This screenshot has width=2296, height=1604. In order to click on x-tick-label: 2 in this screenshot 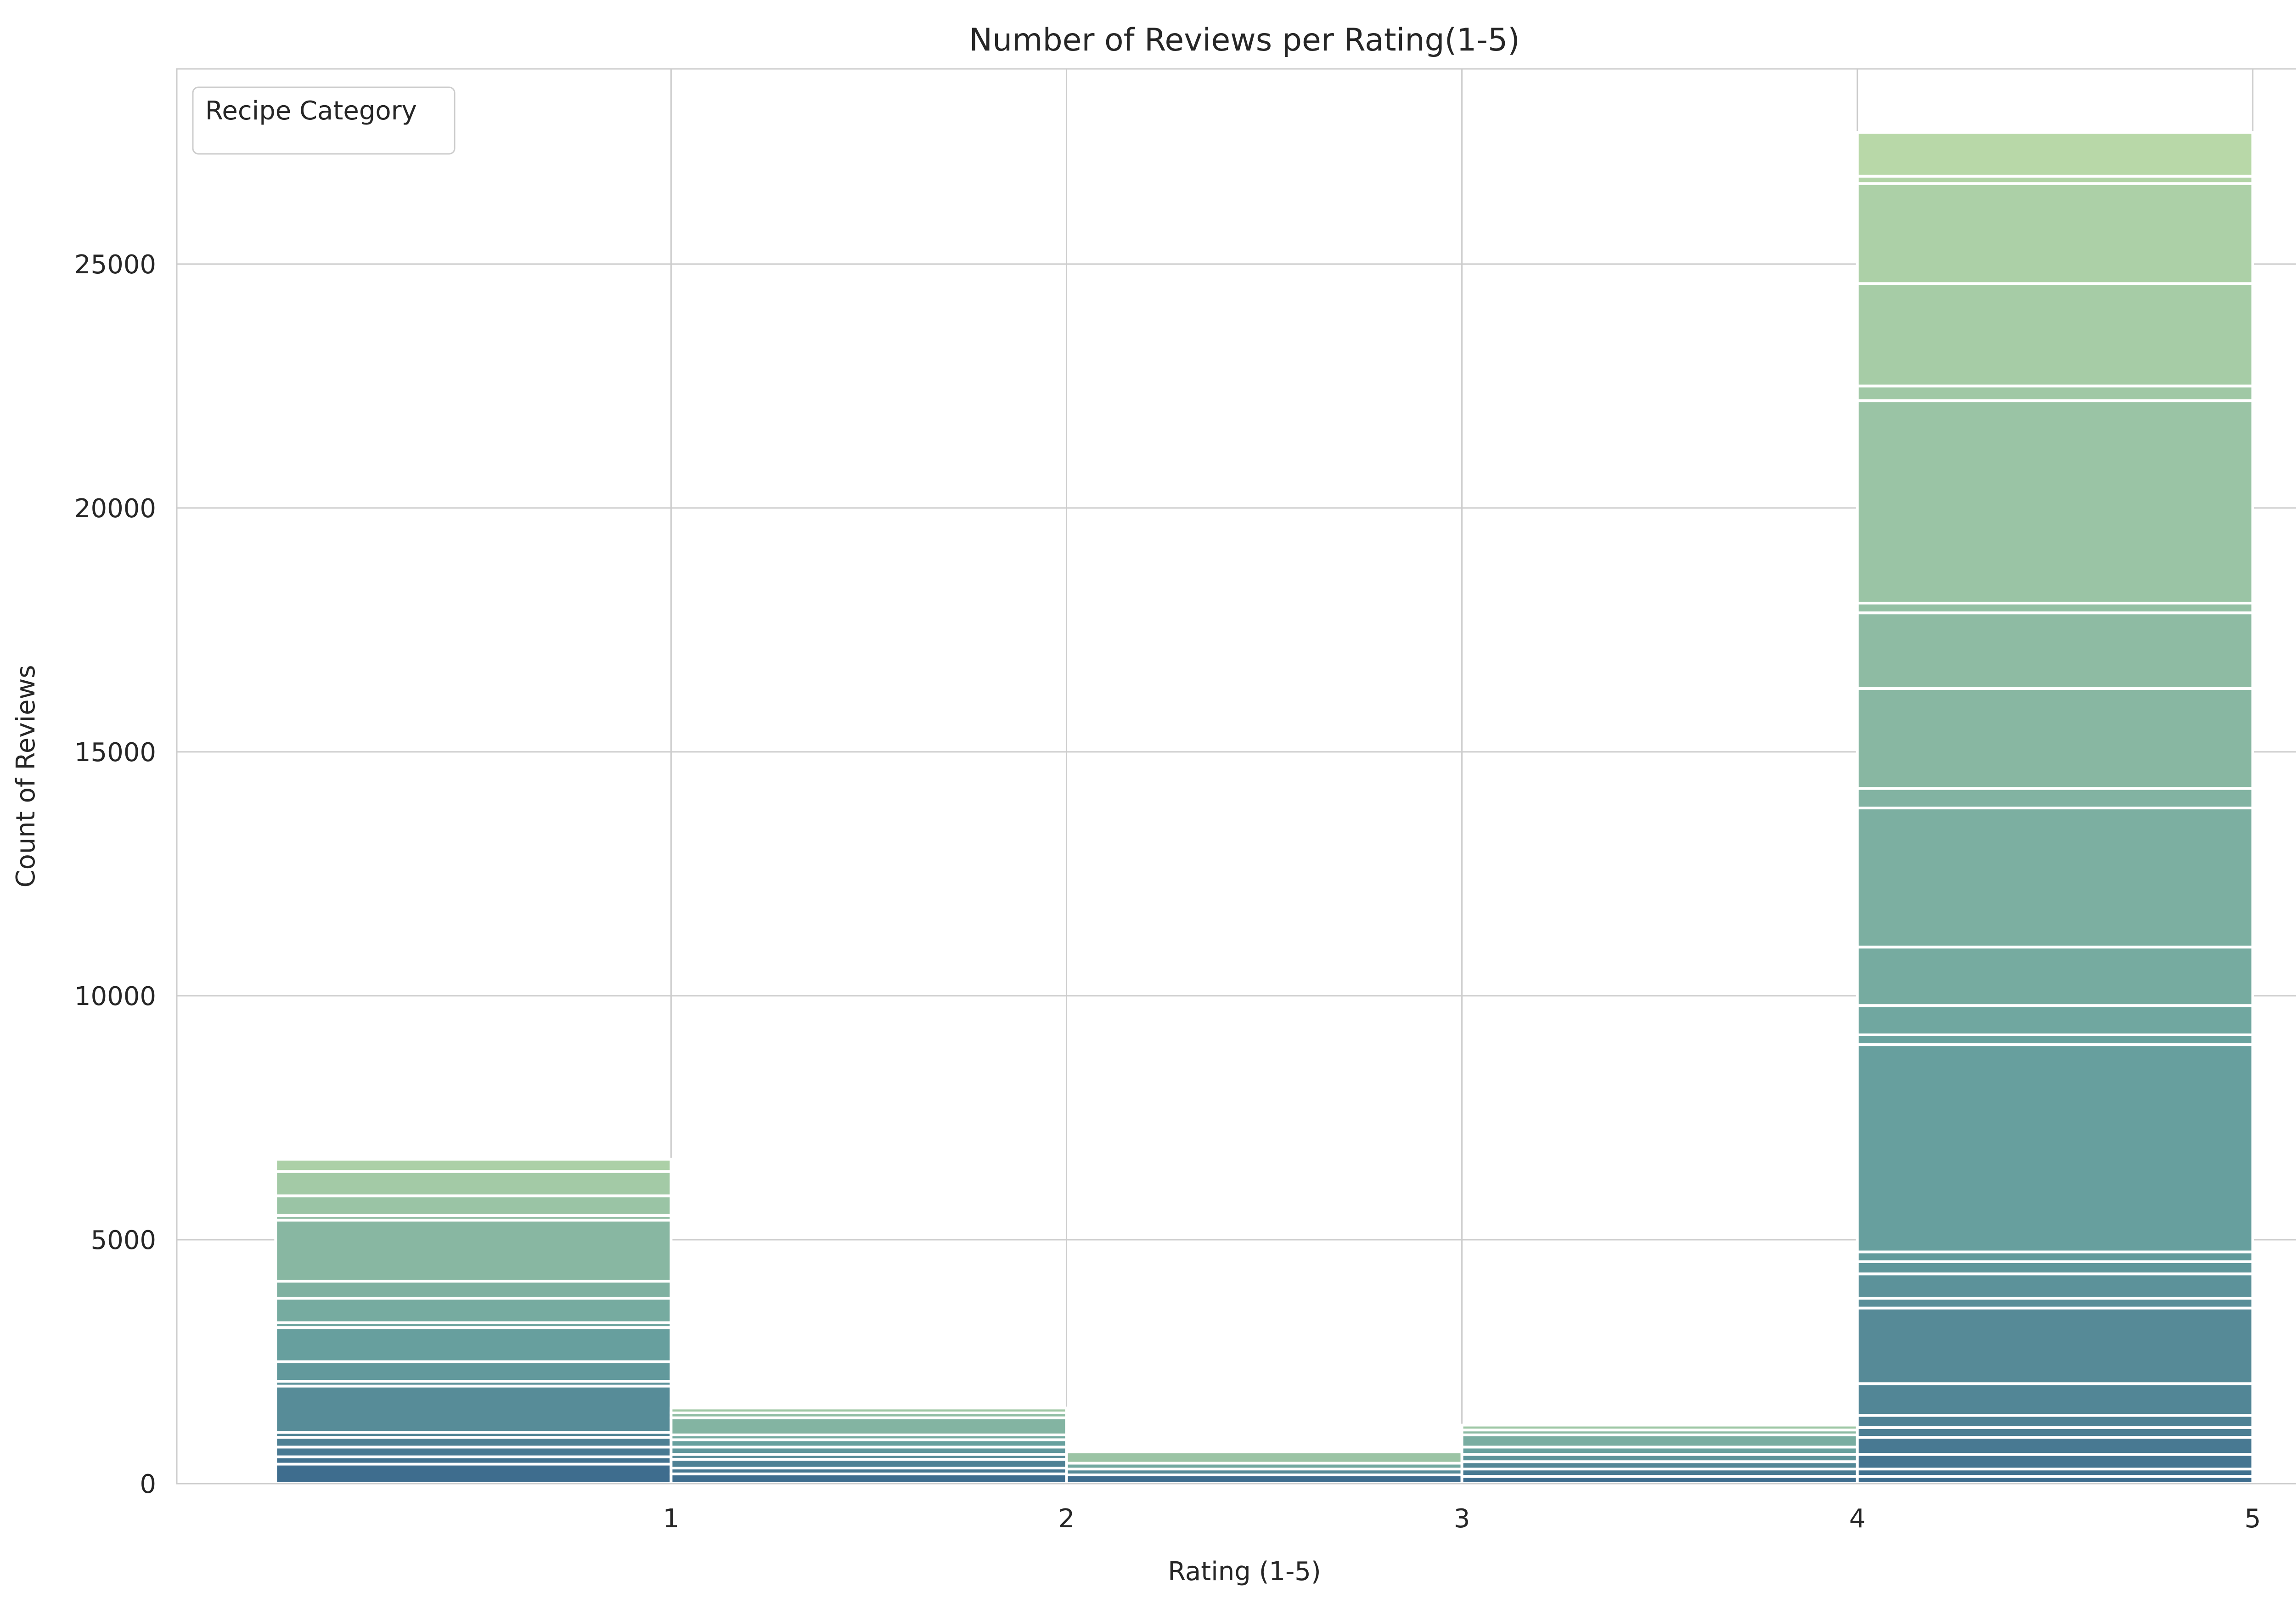, I will do `click(1066, 1519)`.